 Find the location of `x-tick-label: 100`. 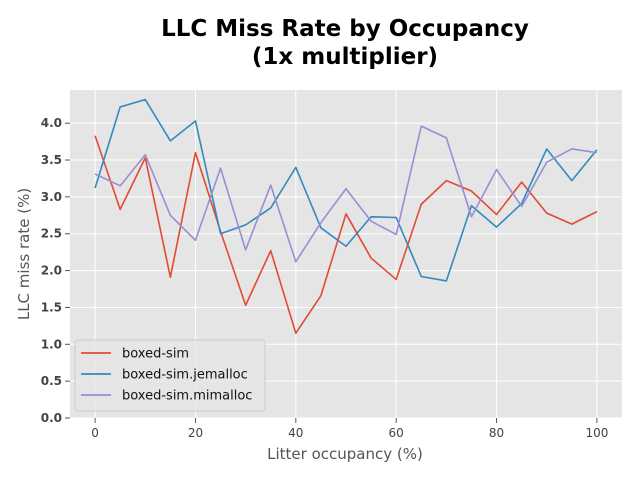

x-tick-label: 100 is located at coordinates (596, 433).